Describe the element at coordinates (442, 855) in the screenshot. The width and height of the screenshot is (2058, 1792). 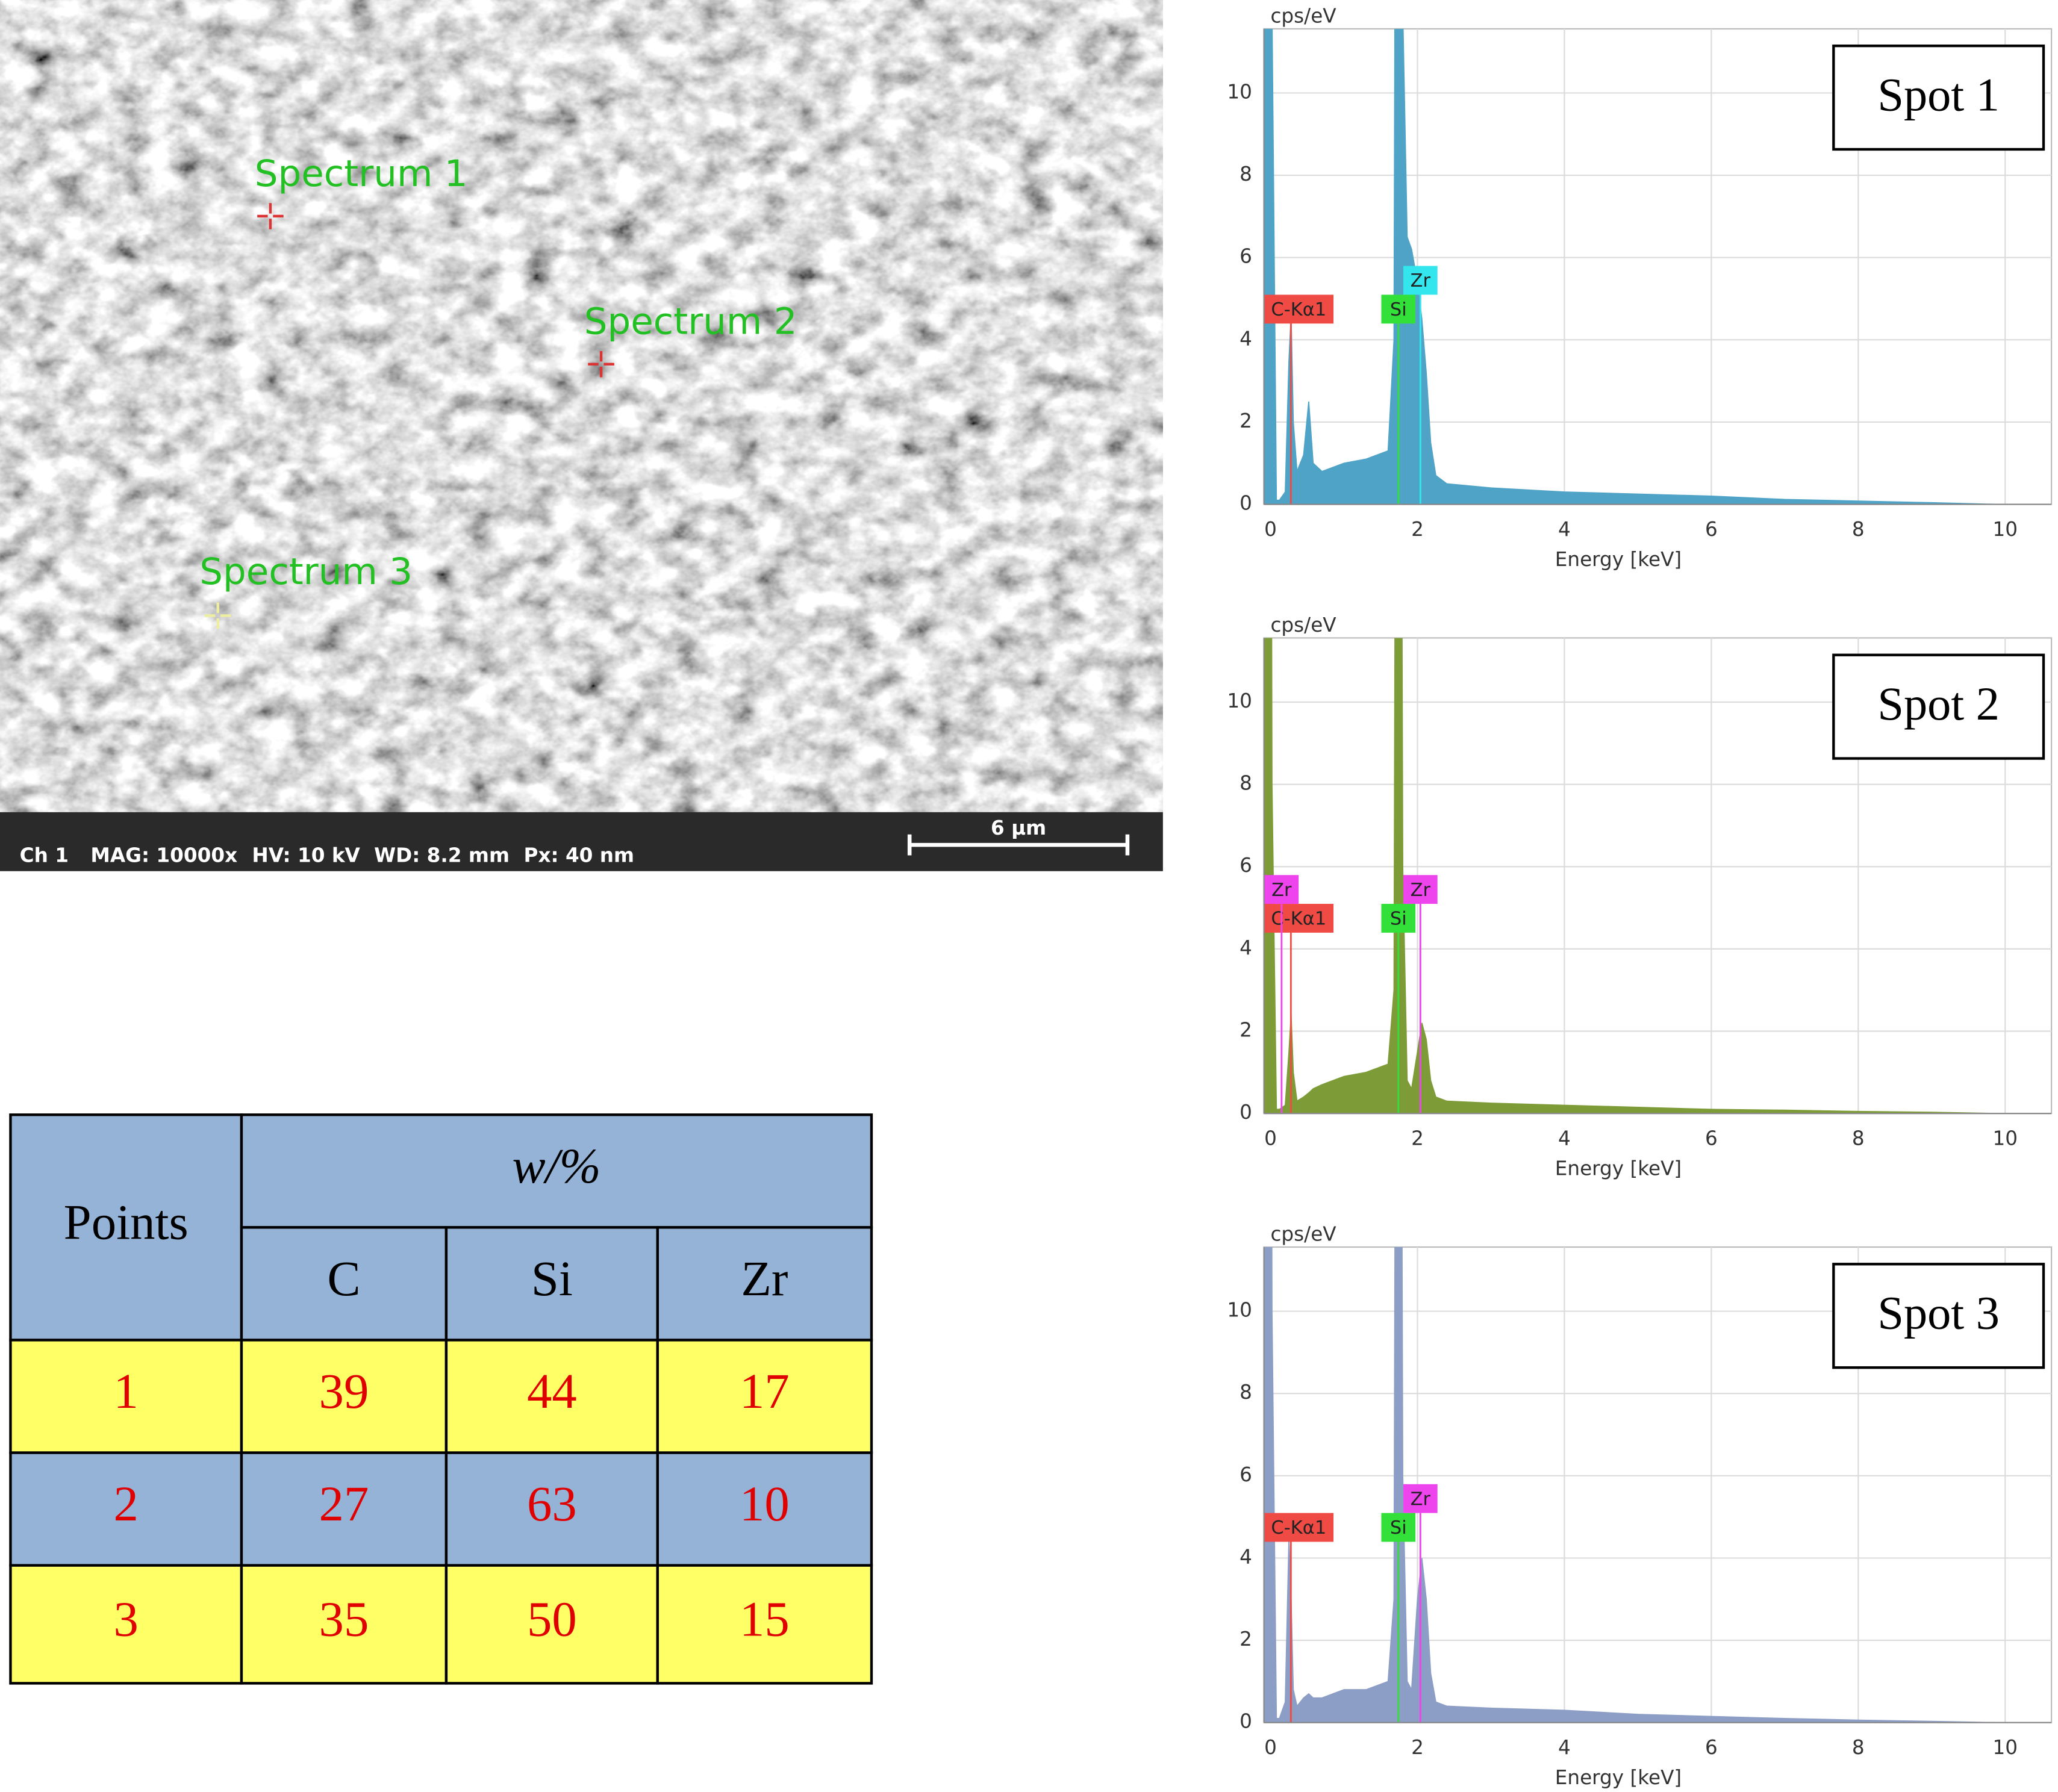
I see `info-text: WD: 8.2 mm` at that location.